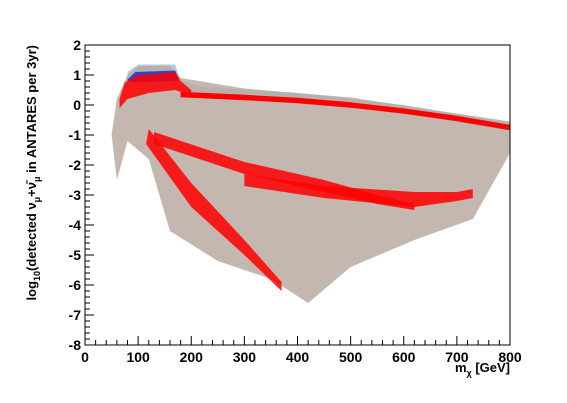  Describe the element at coordinates (37, 200) in the screenshot. I see `y-axis-title-b-sub: μ` at that location.